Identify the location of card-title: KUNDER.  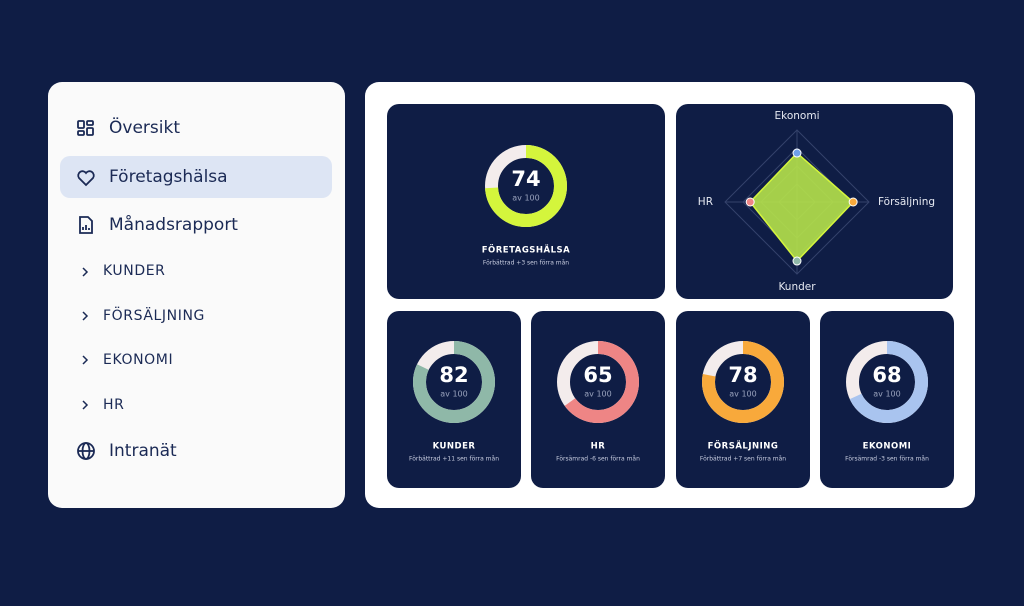
(454, 447).